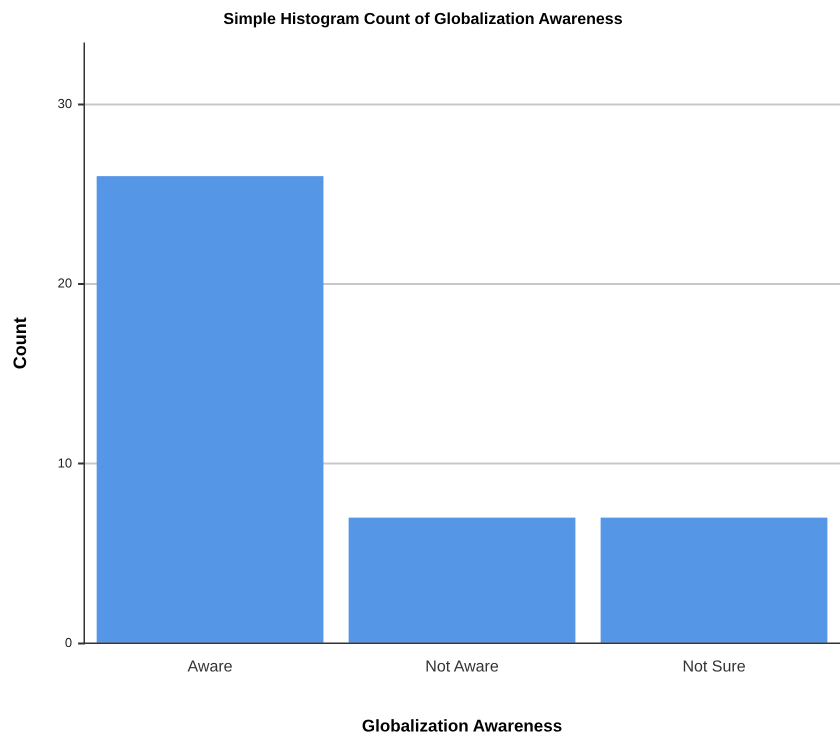 Image resolution: width=840 pixels, height=747 pixels. What do you see at coordinates (462, 667) in the screenshot?
I see `x-tick-label: Not Aware` at bounding box center [462, 667].